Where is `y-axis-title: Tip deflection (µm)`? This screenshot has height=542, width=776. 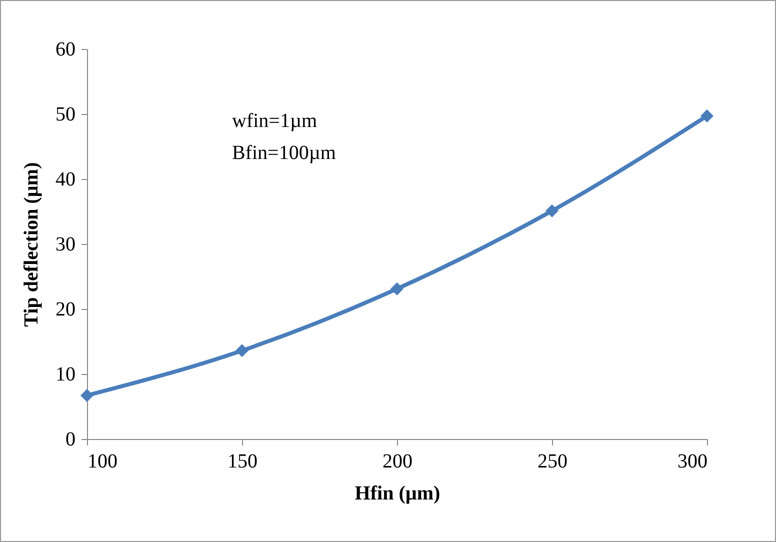 y-axis-title: Tip deflection (µm) is located at coordinates (31, 244).